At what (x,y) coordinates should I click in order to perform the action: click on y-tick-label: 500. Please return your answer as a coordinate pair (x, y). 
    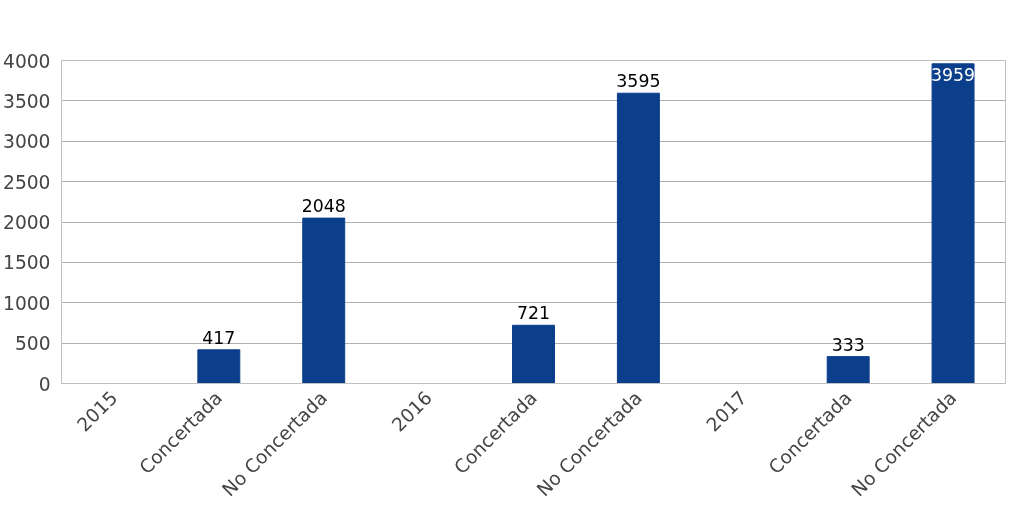
    Looking at the image, I should click on (32, 344).